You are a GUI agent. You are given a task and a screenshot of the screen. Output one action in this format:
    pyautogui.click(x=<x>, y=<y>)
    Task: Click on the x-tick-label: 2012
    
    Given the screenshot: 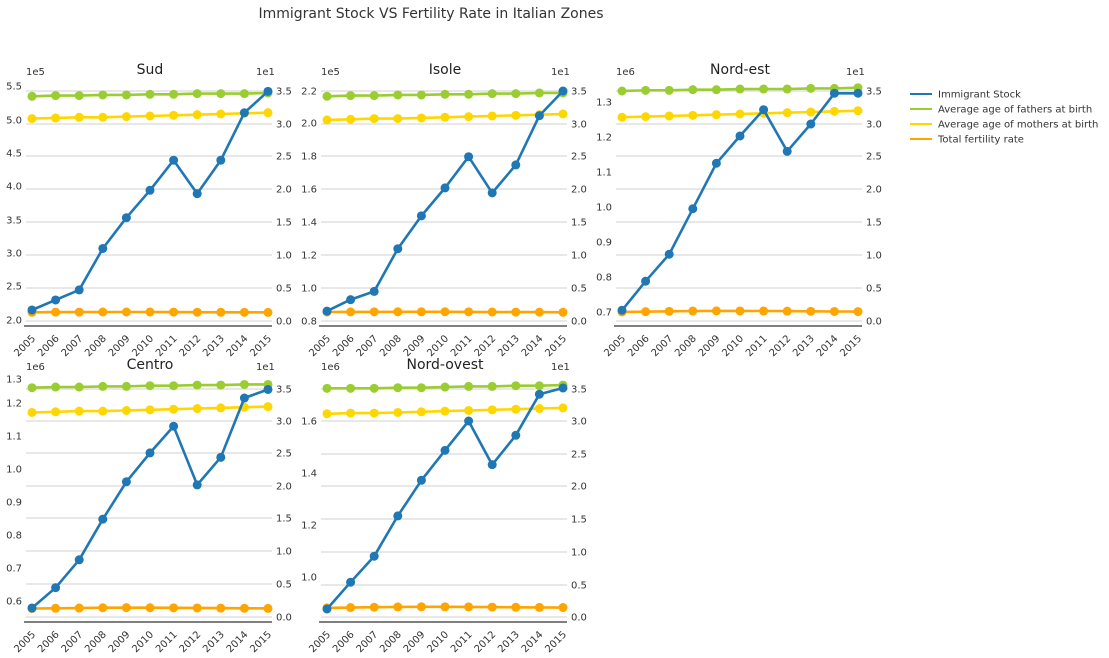 What is the action you would take?
    pyautogui.click(x=486, y=642)
    